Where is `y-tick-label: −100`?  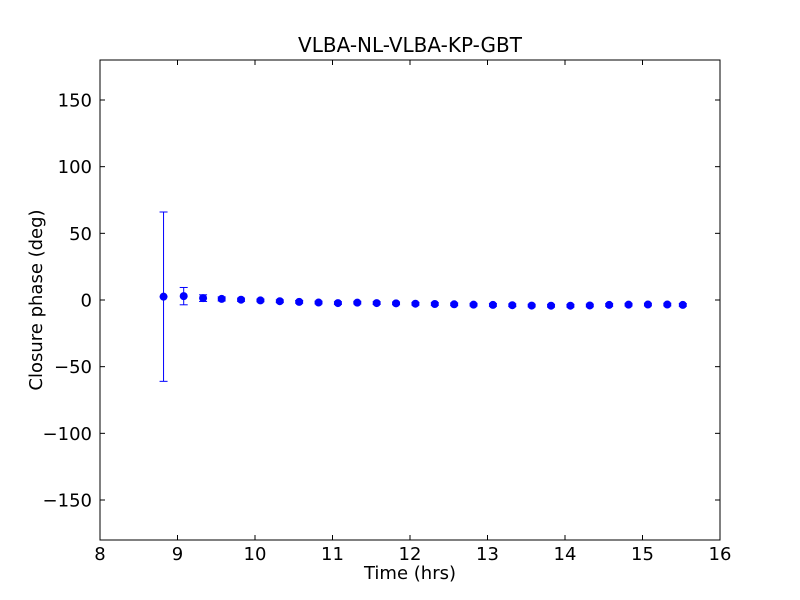 y-tick-label: −100 is located at coordinates (67, 434).